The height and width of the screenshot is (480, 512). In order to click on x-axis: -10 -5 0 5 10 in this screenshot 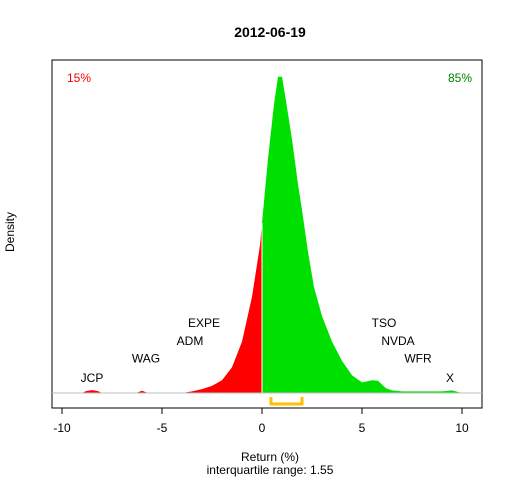, I will do `click(261, 421)`.